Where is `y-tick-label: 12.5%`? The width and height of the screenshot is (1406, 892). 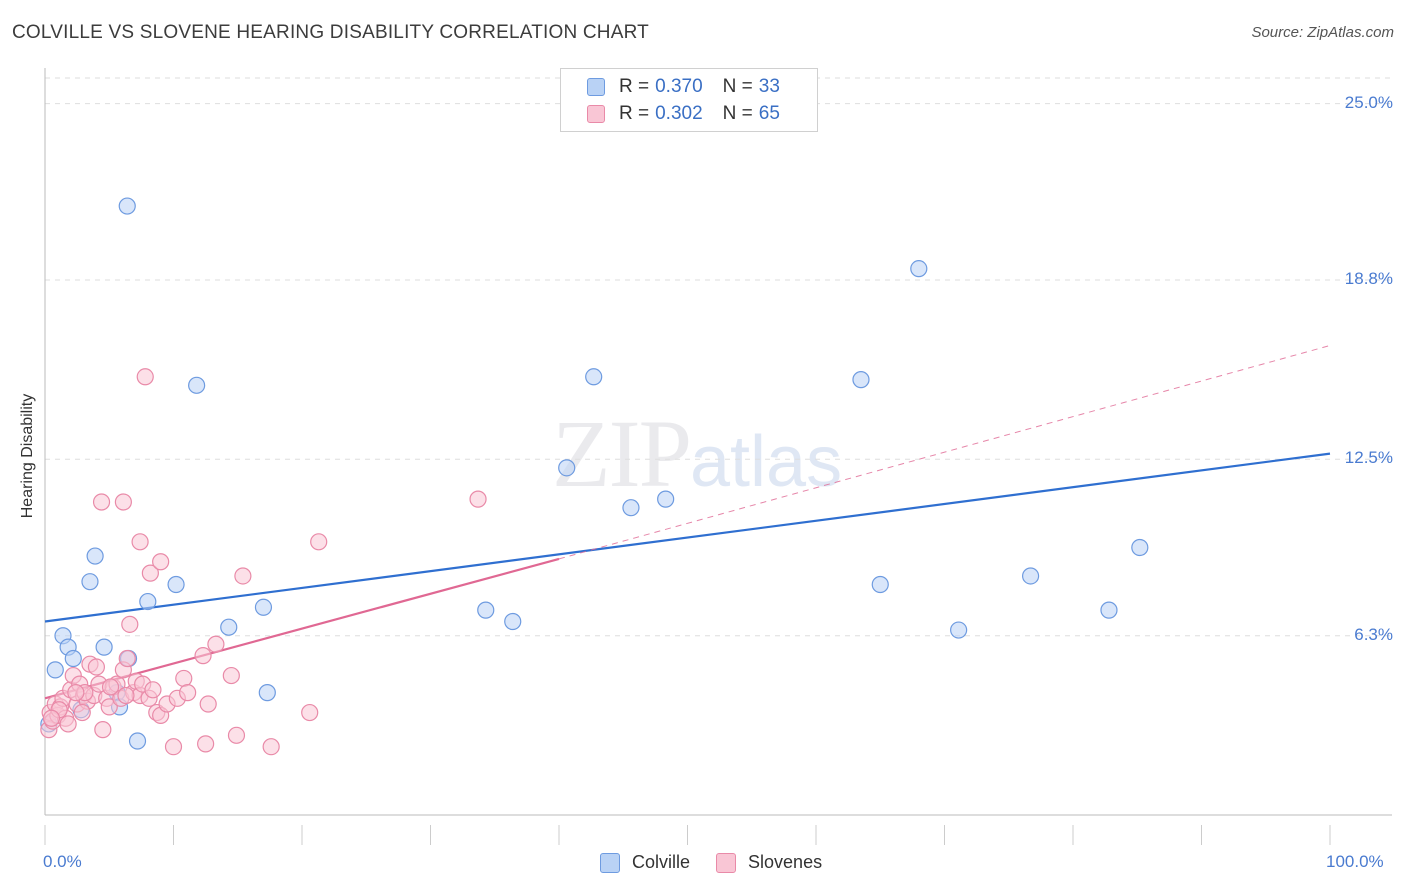
y-tick-label: 12.5% is located at coordinates (1368, 458).